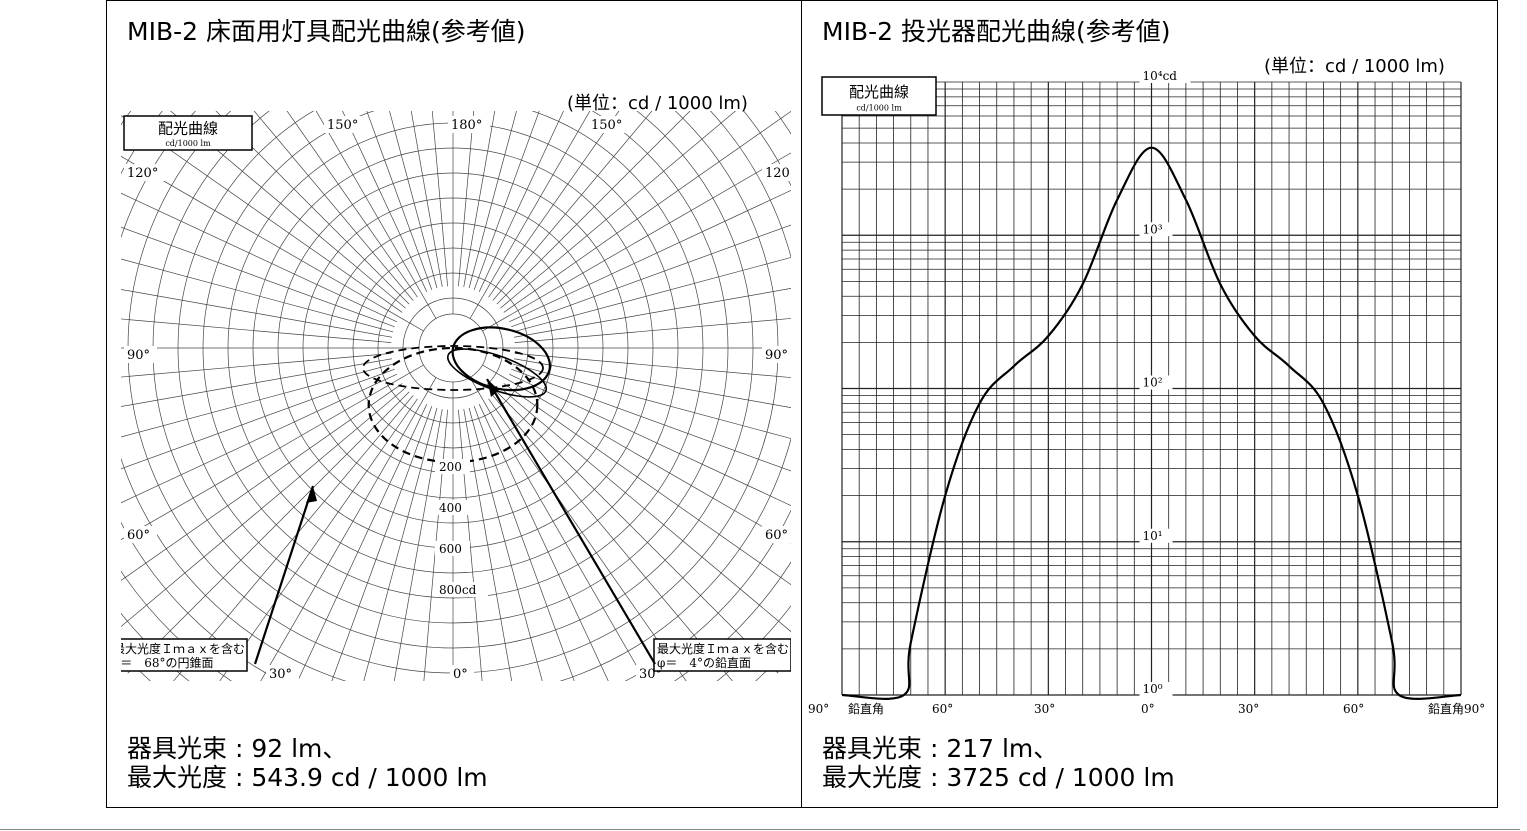  I want to click on x-tick-label: 60°, so click(942, 709).